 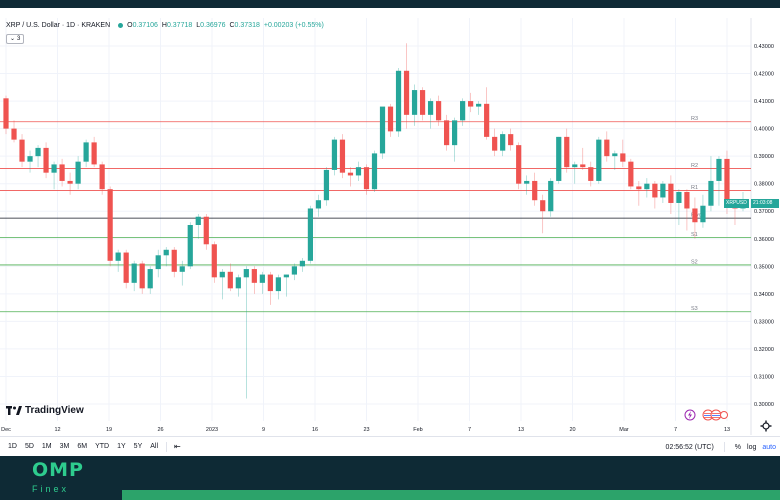 What do you see at coordinates (315, 430) in the screenshot?
I see `time-tick-label: 16` at bounding box center [315, 430].